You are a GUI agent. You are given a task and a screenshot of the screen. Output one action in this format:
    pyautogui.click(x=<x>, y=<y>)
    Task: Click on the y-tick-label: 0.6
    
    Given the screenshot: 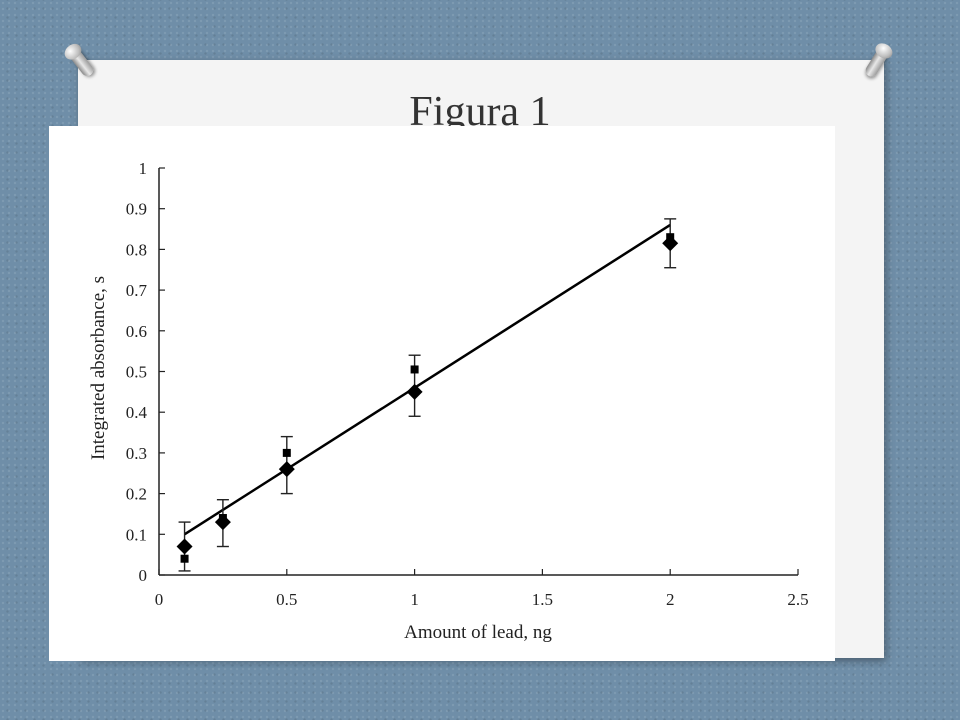 What is the action you would take?
    pyautogui.click(x=136, y=331)
    